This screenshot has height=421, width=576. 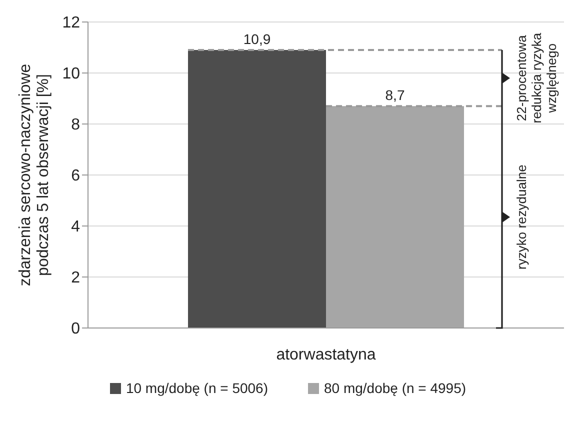 What do you see at coordinates (34, 175) in the screenshot?
I see `y-axis-title: zdarzenia sercowo-naczyniowe podczas 5 lat obserwacji [%]` at bounding box center [34, 175].